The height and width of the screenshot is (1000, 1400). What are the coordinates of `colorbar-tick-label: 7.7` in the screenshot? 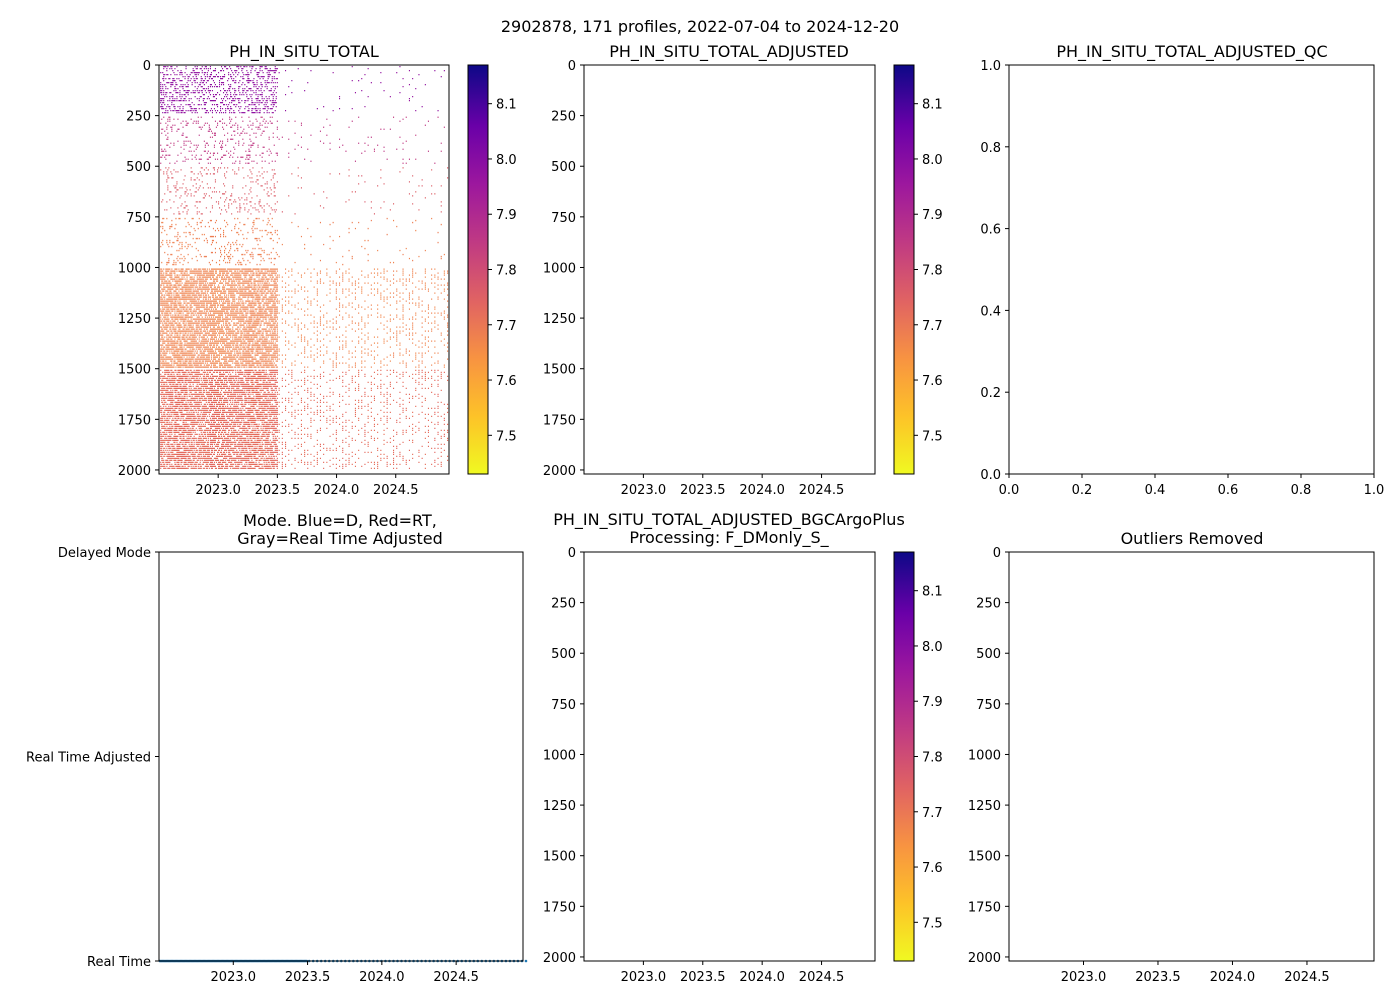 It's located at (932, 813).